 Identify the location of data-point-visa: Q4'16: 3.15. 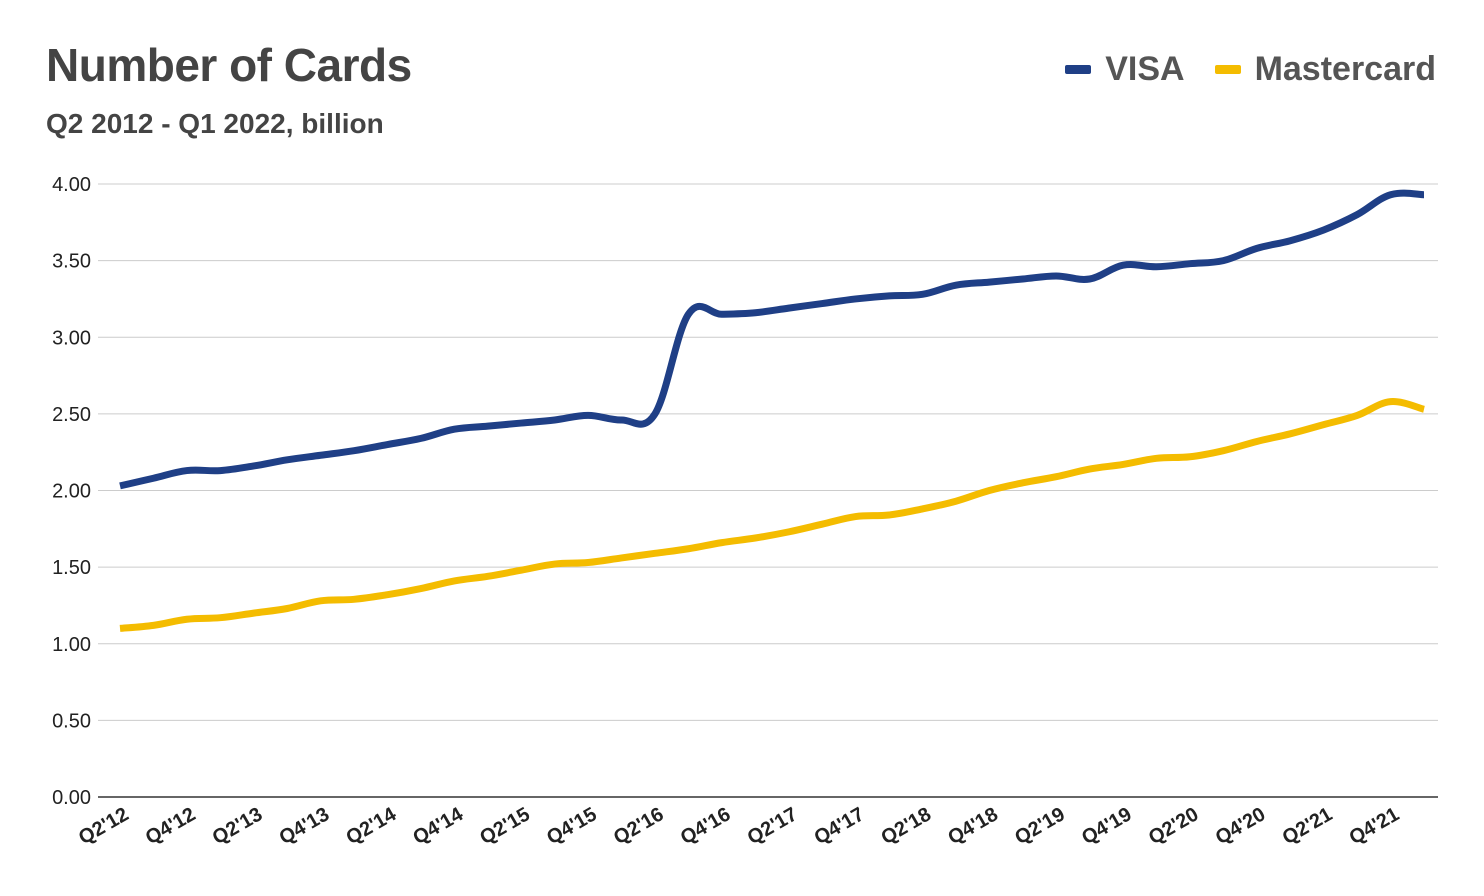
(722, 314).